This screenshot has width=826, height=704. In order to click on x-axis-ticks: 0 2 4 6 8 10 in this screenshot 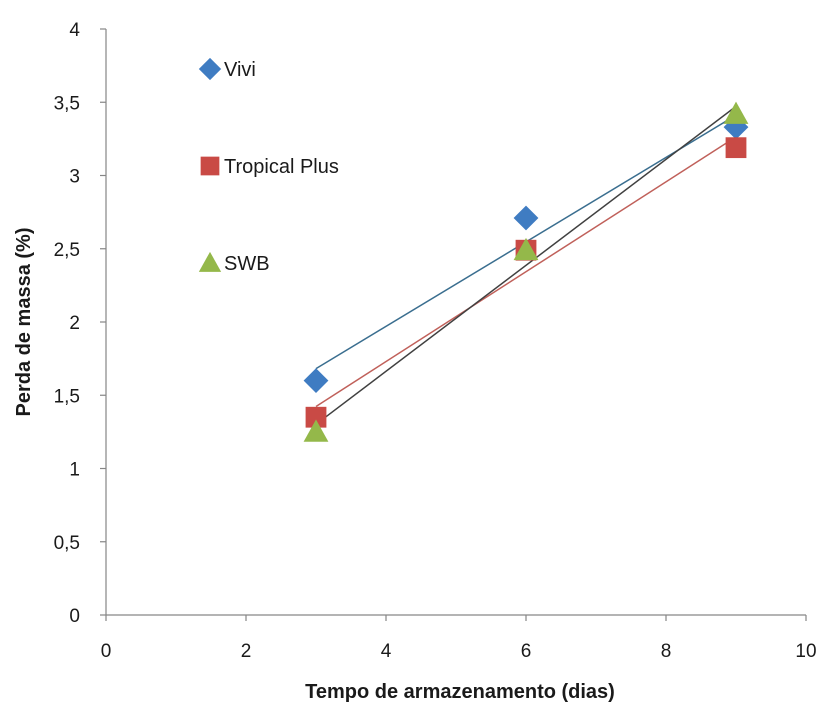, I will do `click(459, 638)`.